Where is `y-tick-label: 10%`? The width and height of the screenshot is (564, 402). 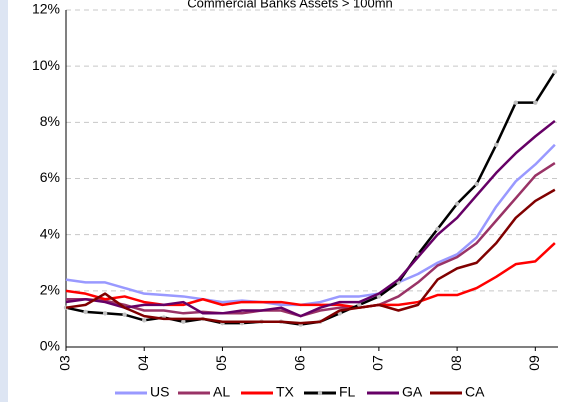
y-tick-label: 10% is located at coordinates (46, 65).